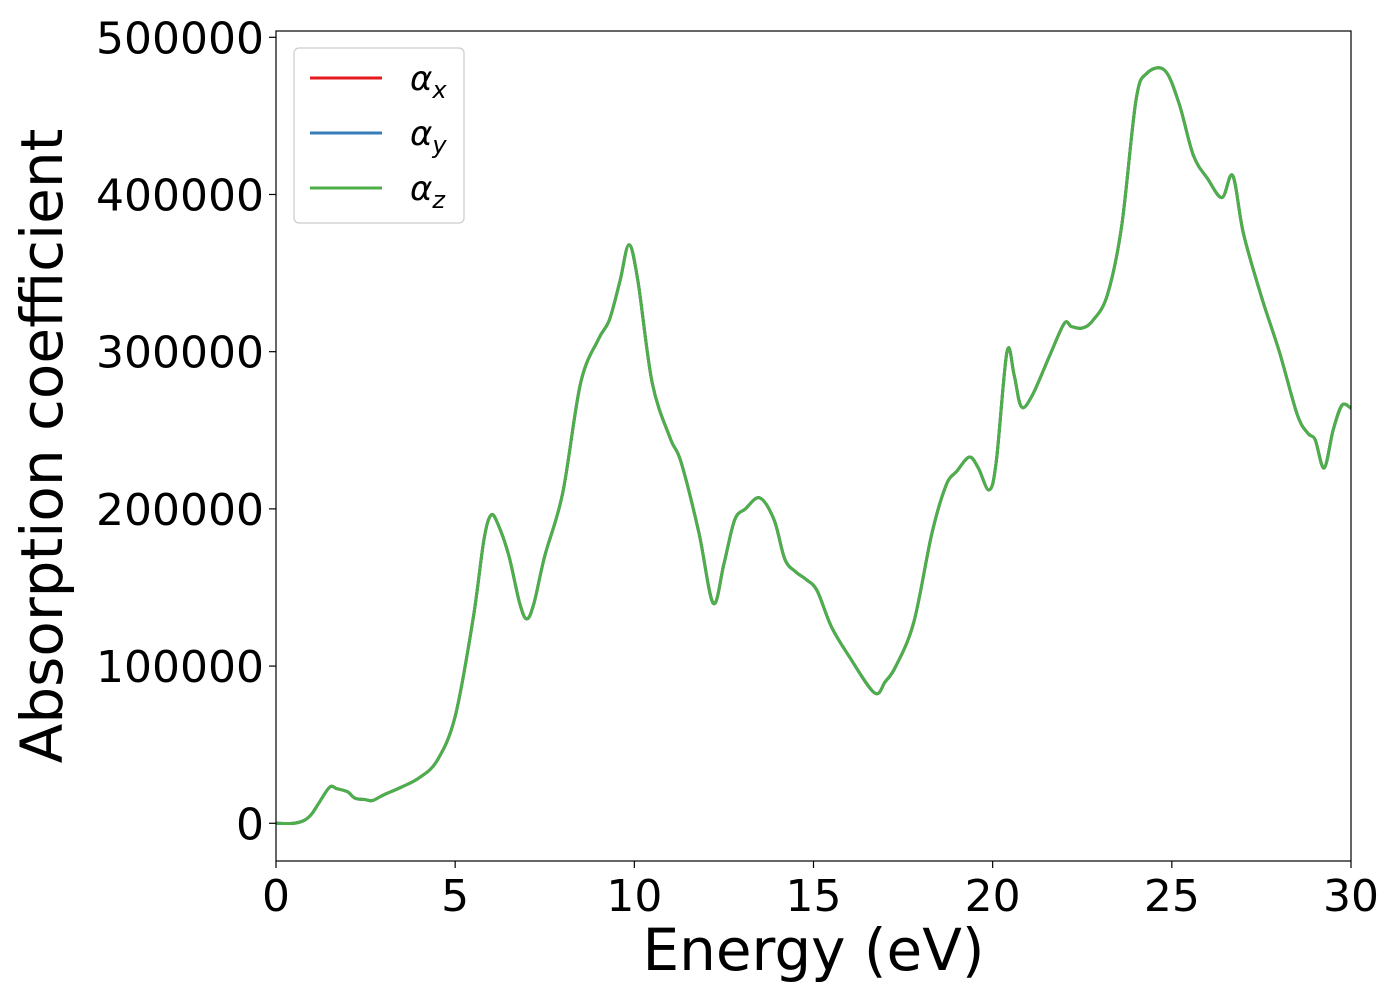 Image resolution: width=1400 pixels, height=1005 pixels. I want to click on legend: αx αy αz, so click(379, 135).